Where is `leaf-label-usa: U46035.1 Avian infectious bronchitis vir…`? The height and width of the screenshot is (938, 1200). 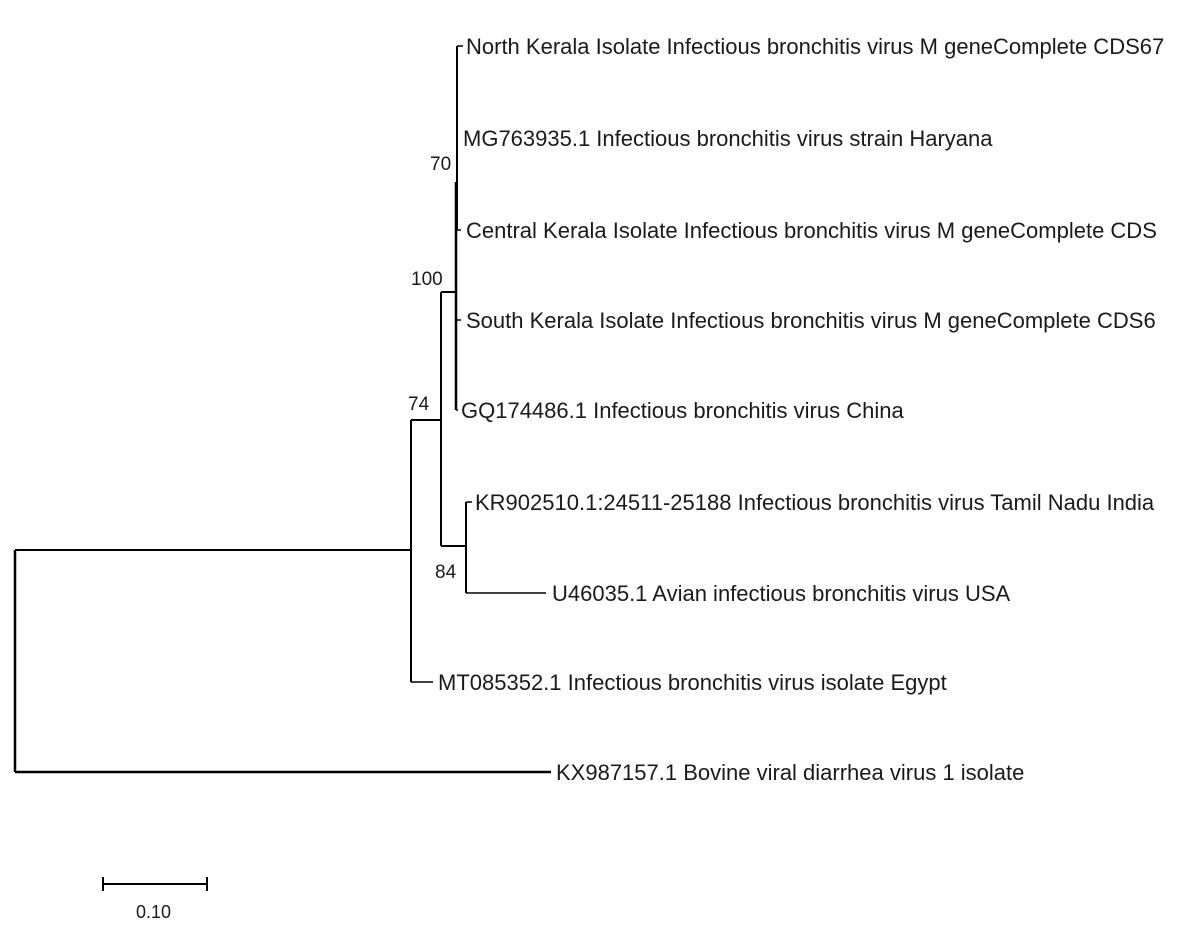
leaf-label-usa: U46035.1 Avian infectious bronchitis vir… is located at coordinates (781, 593).